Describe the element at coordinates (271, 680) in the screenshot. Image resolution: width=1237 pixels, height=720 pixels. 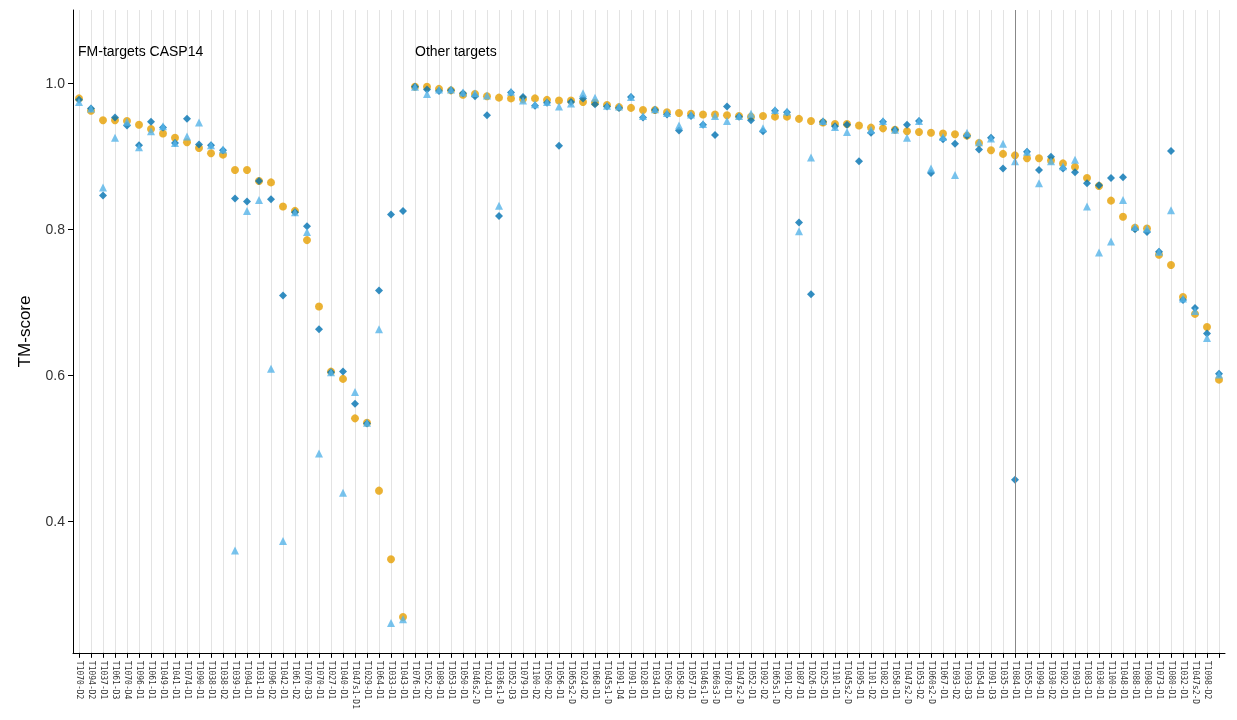
I see `x-tick-label: T1096-D2` at that location.